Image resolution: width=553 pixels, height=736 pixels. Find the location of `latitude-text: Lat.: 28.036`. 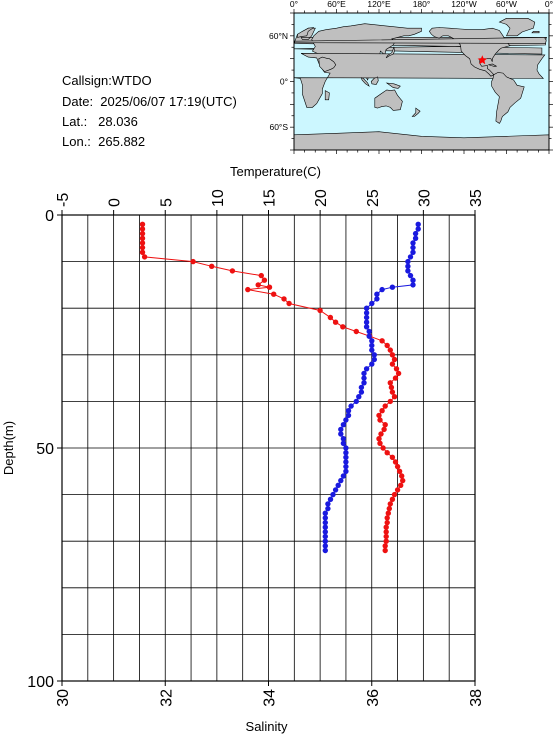

latitude-text: Lat.: 28.036 is located at coordinates (100, 121).